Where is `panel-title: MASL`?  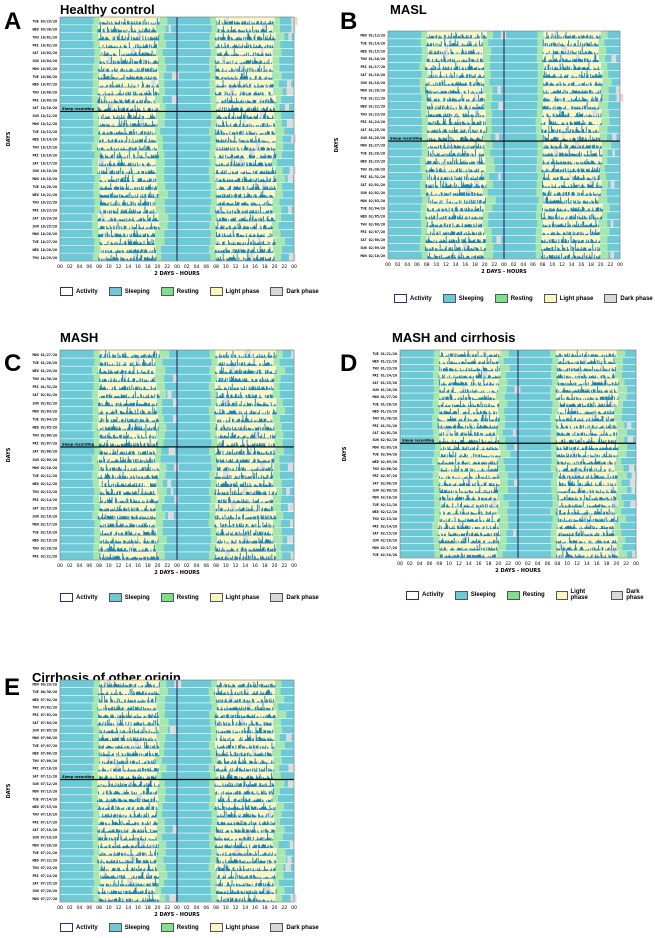
panel-title: MASL is located at coordinates (408, 9).